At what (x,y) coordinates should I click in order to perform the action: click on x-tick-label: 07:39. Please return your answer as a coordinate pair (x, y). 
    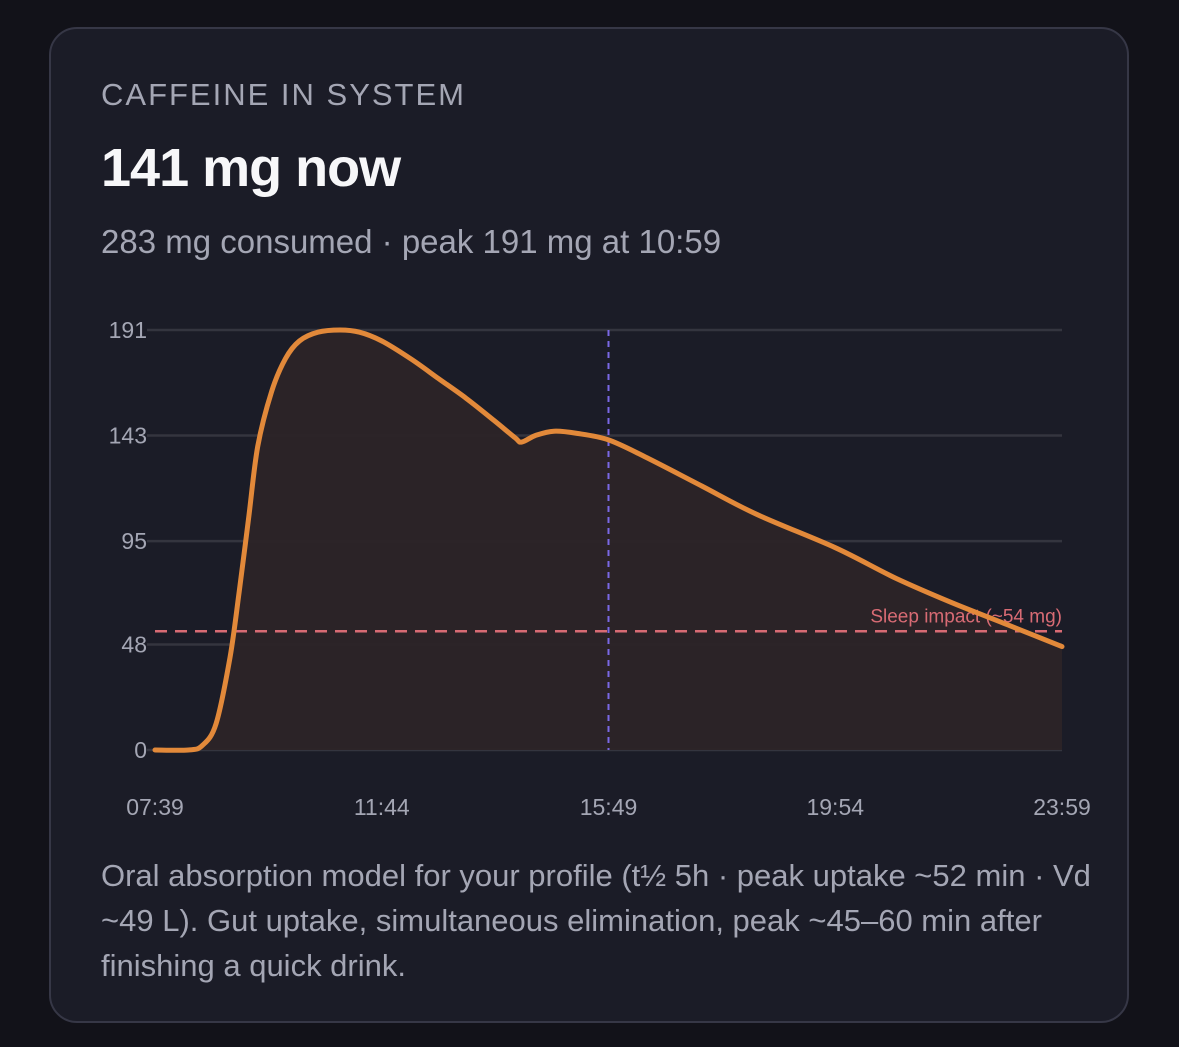
    Looking at the image, I should click on (155, 807).